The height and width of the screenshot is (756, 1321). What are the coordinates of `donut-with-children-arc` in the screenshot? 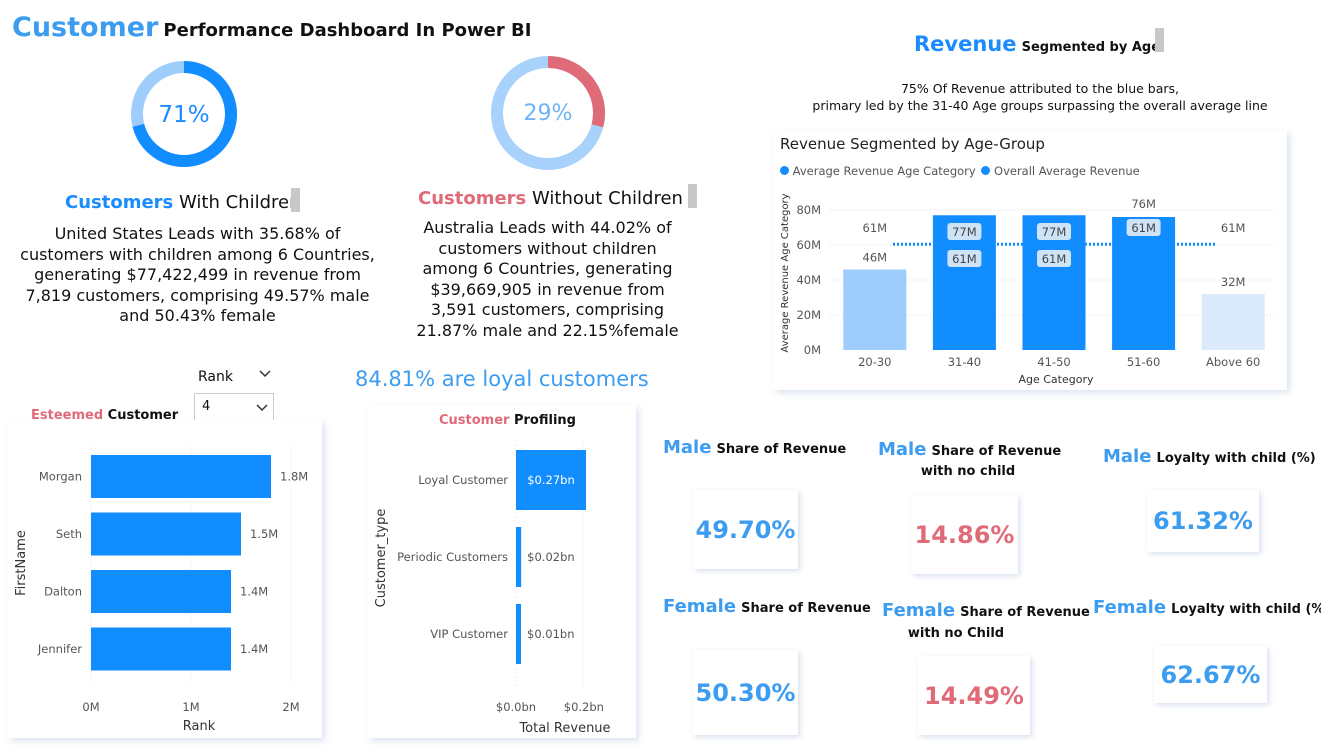 It's located at (184, 114).